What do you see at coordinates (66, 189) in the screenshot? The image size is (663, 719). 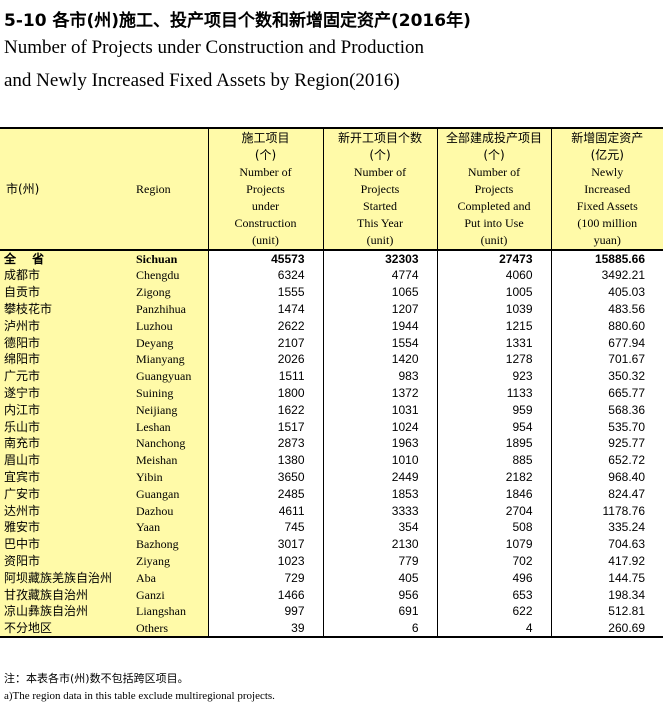 I see `header-region-cn: 市(州)` at bounding box center [66, 189].